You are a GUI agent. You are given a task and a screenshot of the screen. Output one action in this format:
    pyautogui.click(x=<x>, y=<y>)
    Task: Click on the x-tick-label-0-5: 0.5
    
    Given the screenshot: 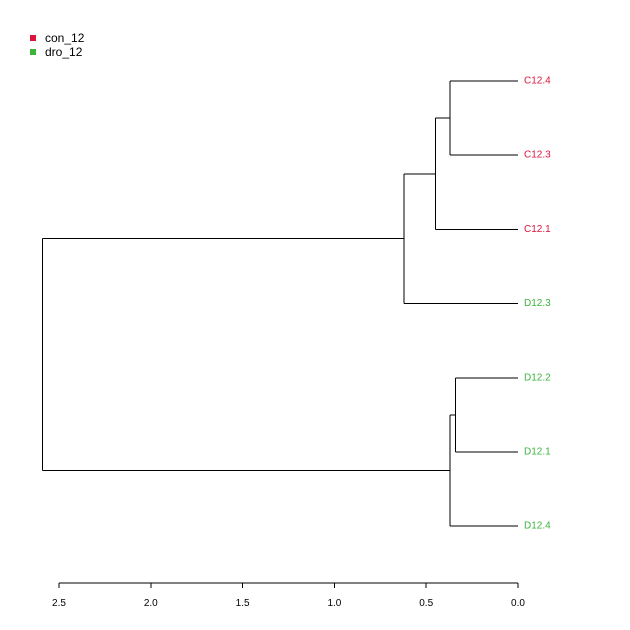 What is the action you would take?
    pyautogui.click(x=426, y=603)
    